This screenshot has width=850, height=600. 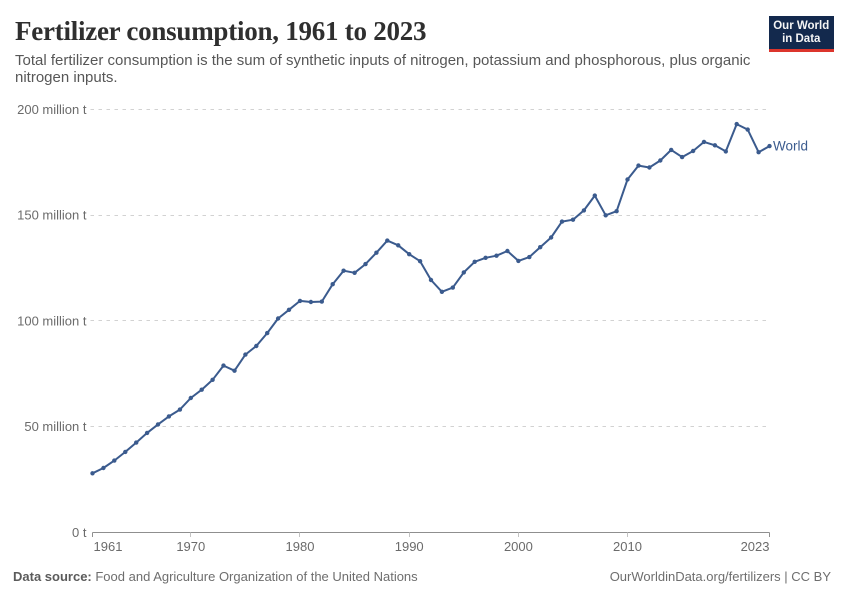 I want to click on svg-text: 2023, so click(x=755, y=546).